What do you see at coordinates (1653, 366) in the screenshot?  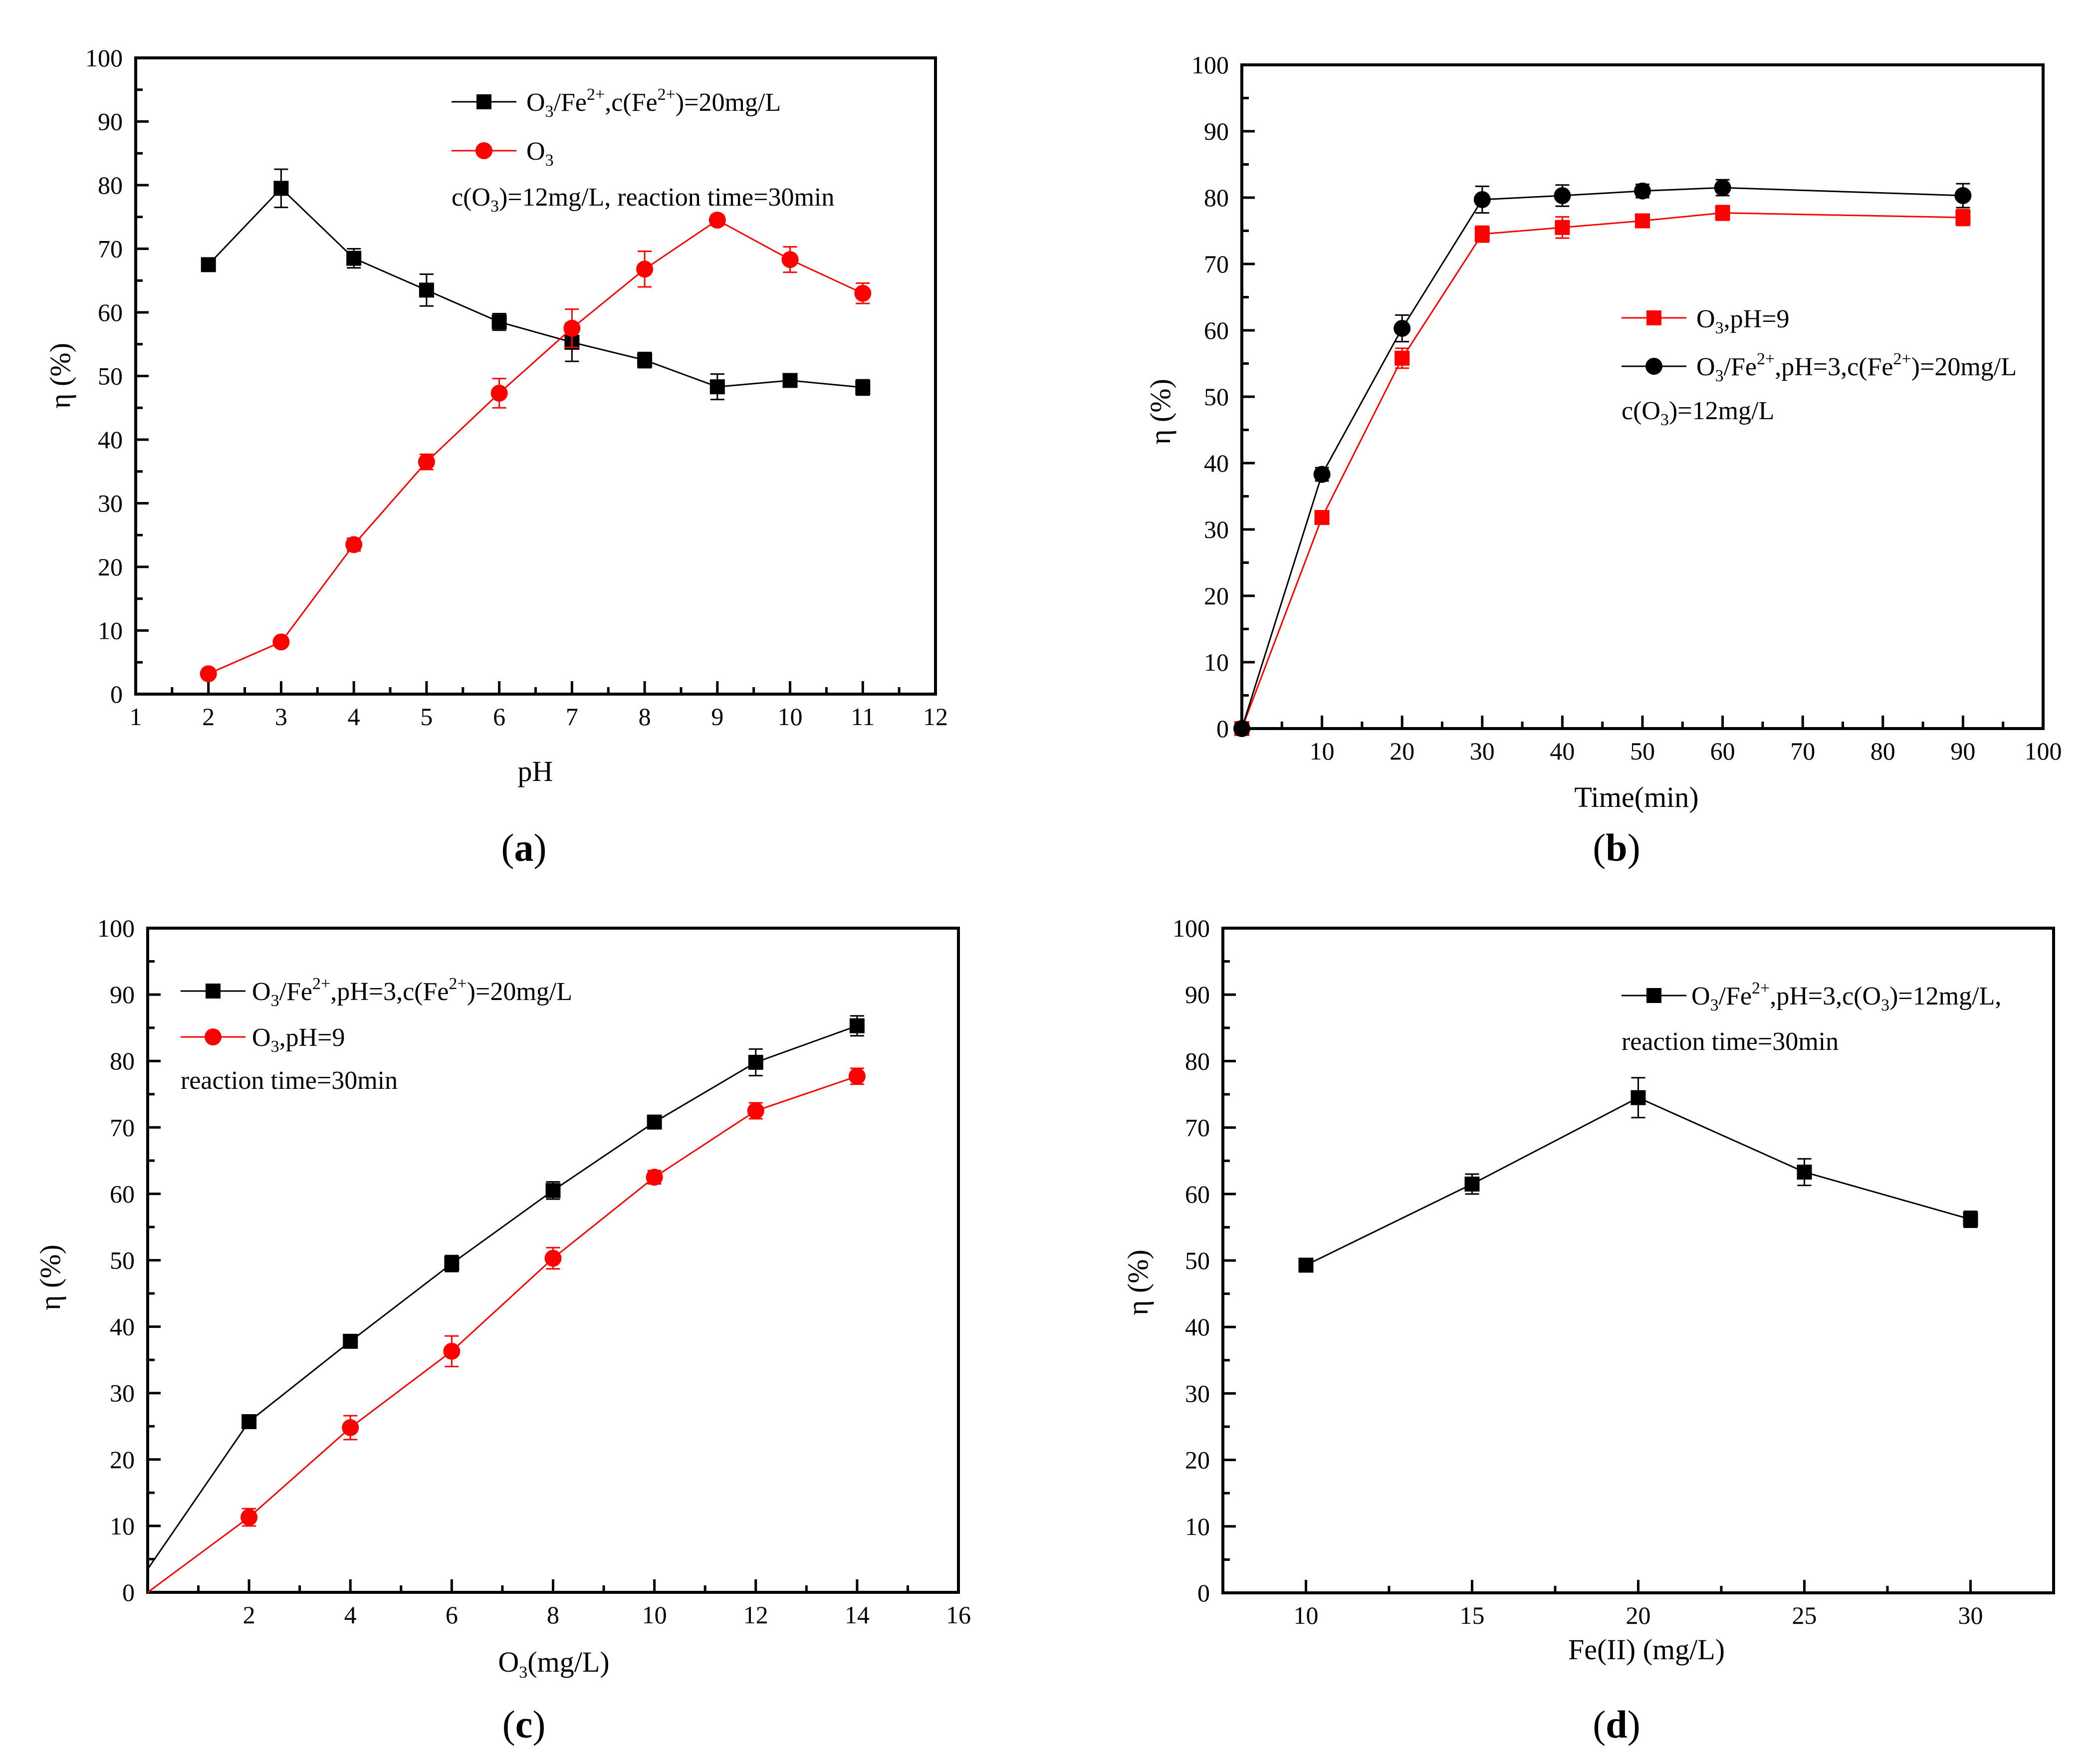 I see `legend-circle-marker` at bounding box center [1653, 366].